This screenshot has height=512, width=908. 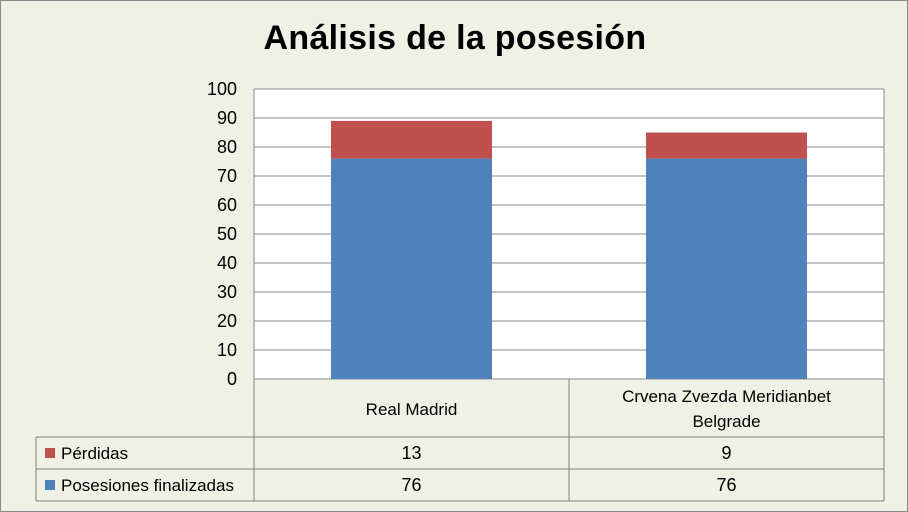 What do you see at coordinates (227, 321) in the screenshot?
I see `y-tick-label: 20` at bounding box center [227, 321].